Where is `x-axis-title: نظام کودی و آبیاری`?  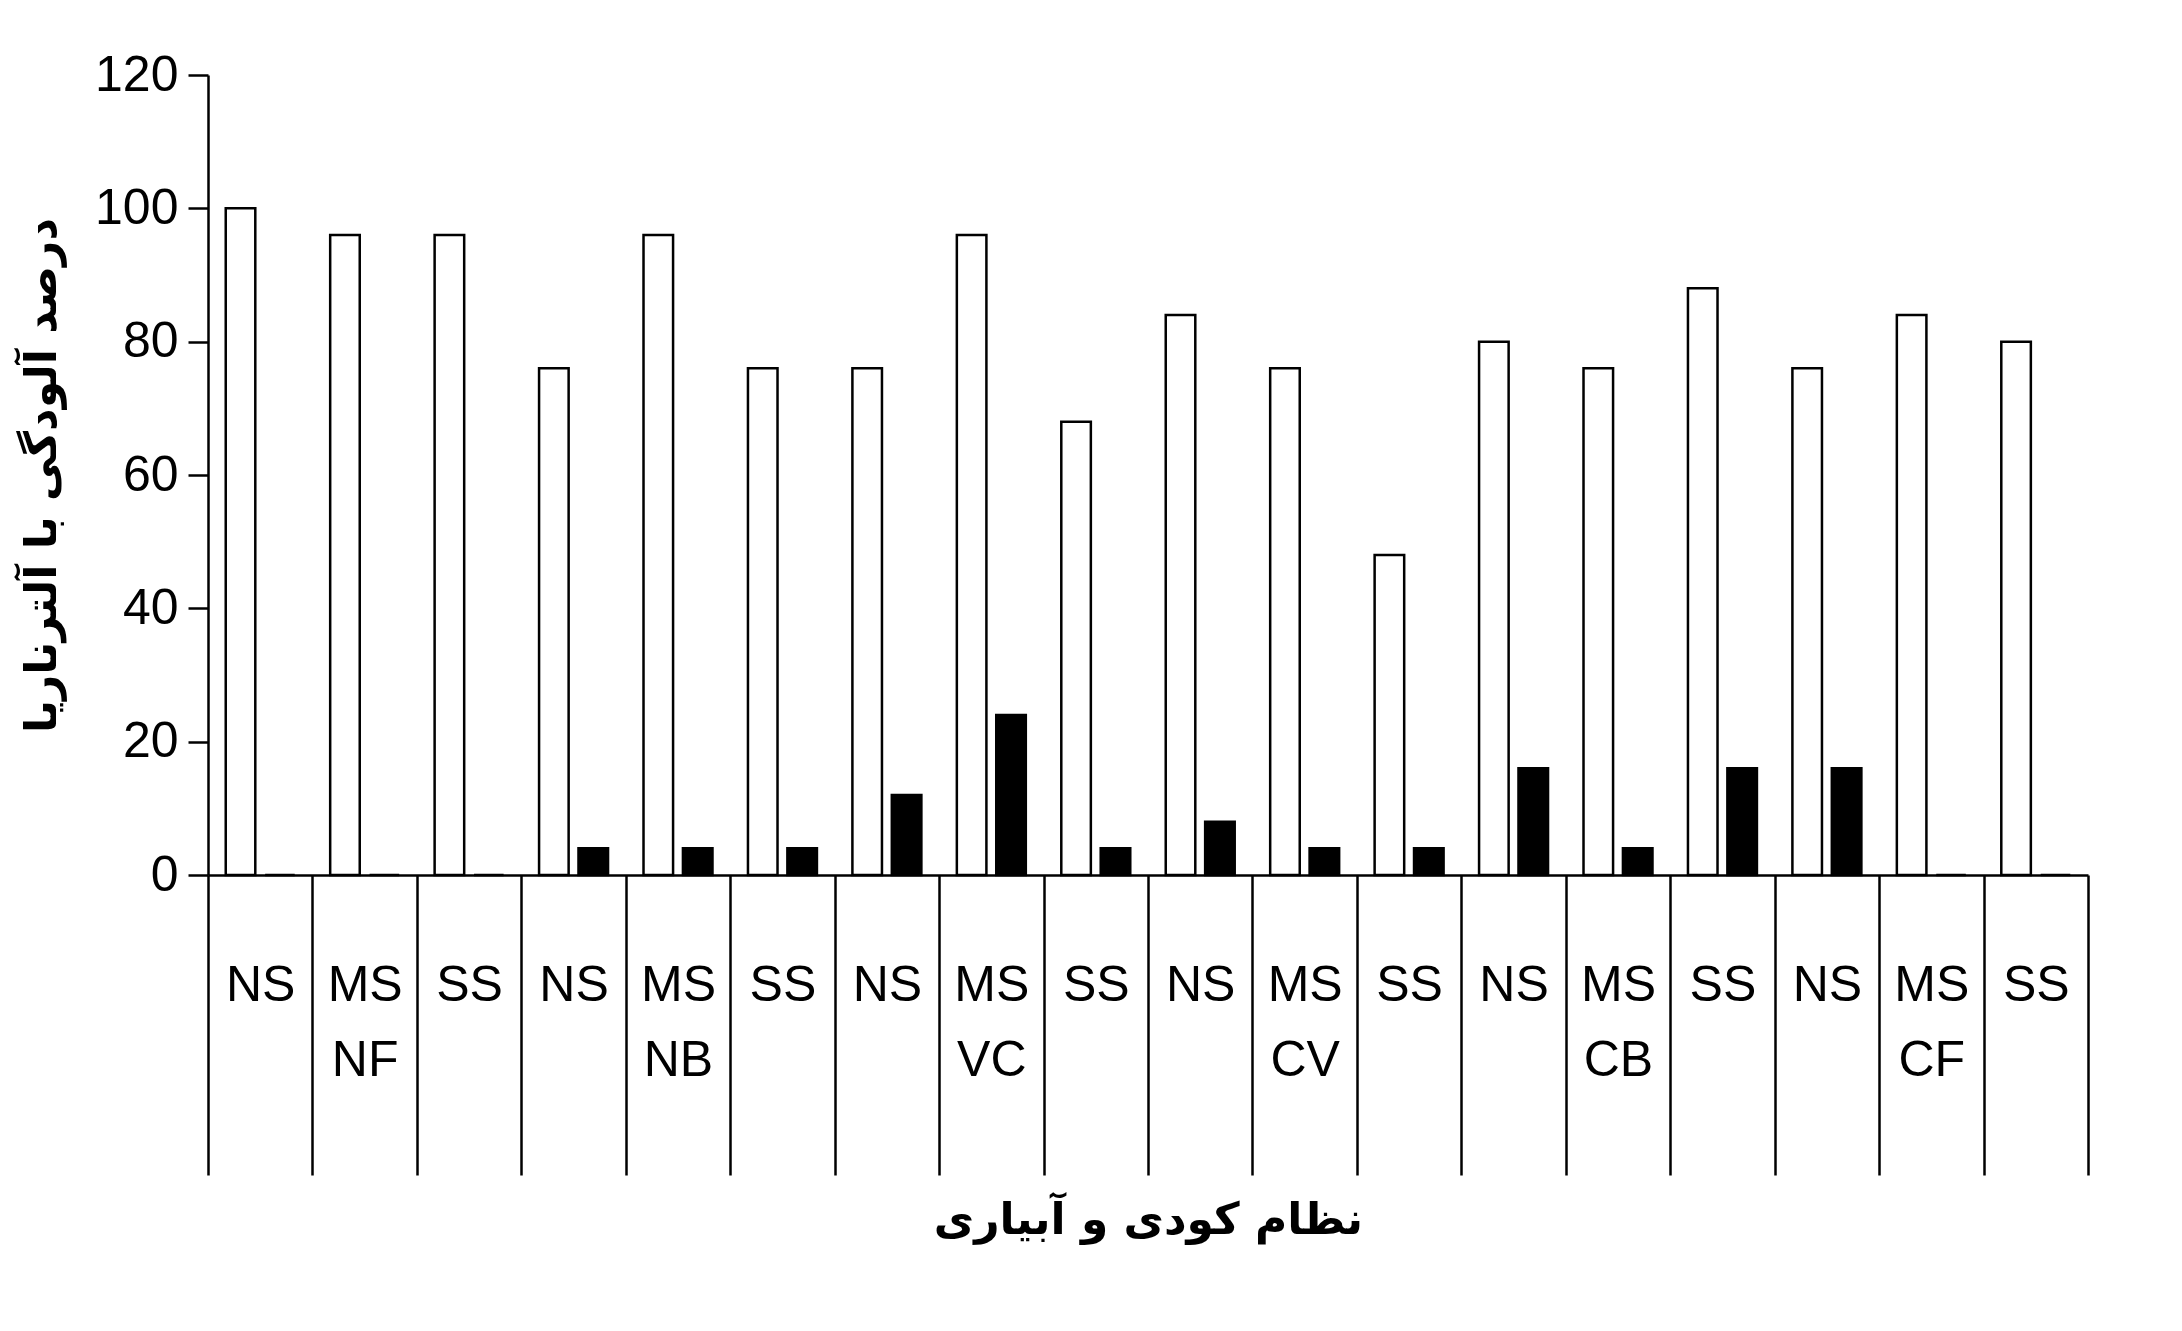 x-axis-title: نظام کودی و آبیاری is located at coordinates (1148, 1217).